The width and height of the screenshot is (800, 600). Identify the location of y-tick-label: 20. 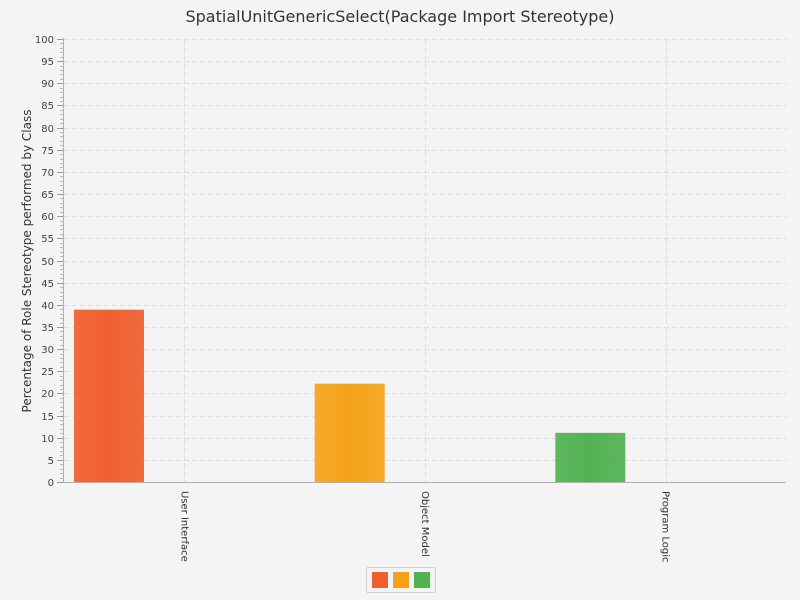
(47, 394).